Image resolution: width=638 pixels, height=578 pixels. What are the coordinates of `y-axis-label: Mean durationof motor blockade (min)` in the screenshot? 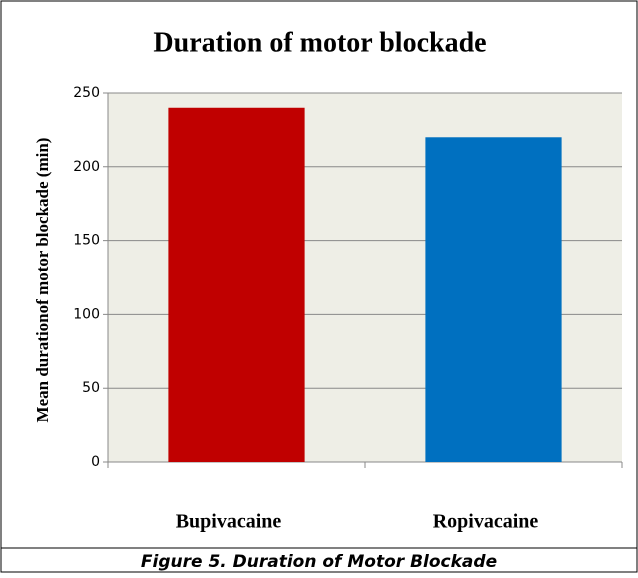 It's located at (42, 280).